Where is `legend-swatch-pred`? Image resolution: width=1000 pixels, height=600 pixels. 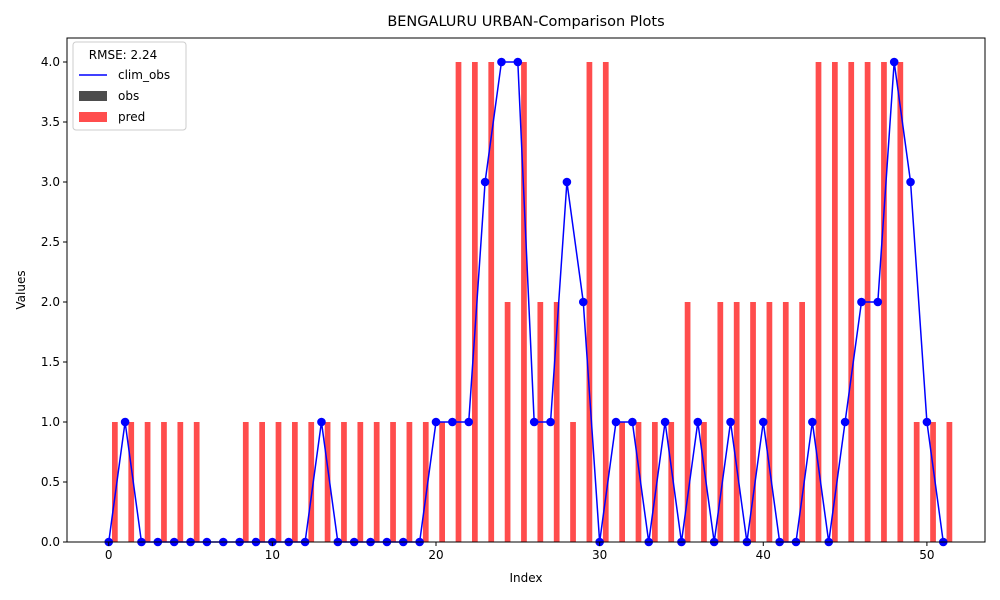
legend-swatch-pred is located at coordinates (93, 117).